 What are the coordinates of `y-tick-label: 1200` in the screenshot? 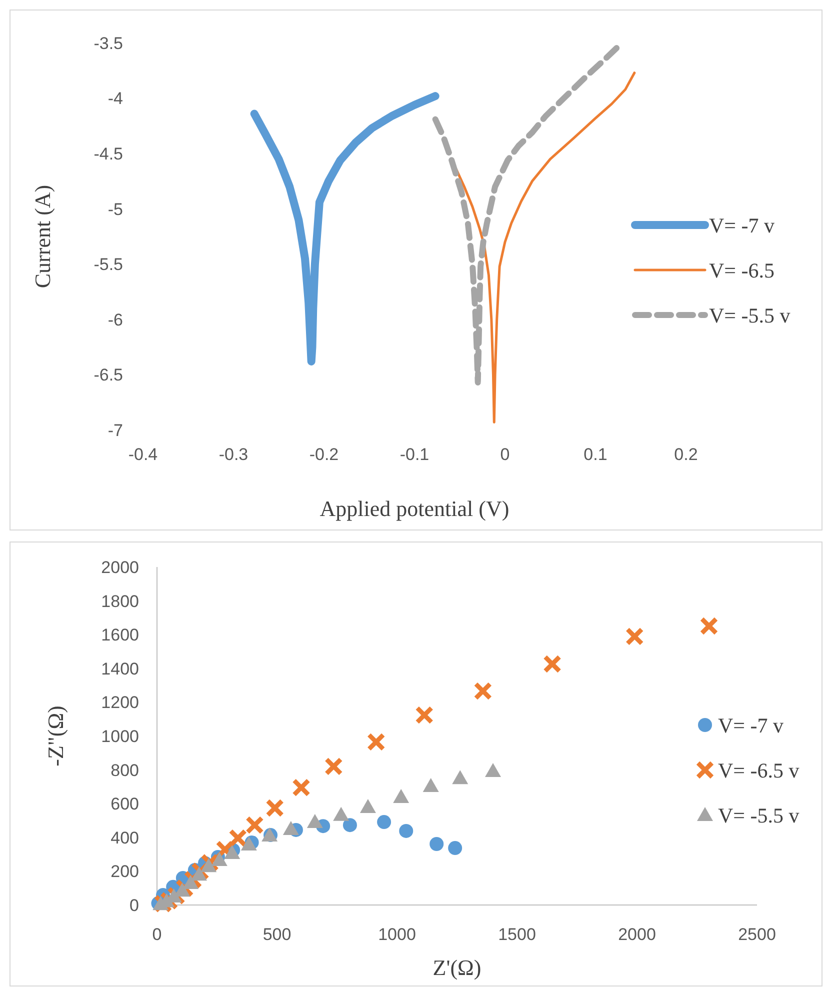 It's located at (120, 702).